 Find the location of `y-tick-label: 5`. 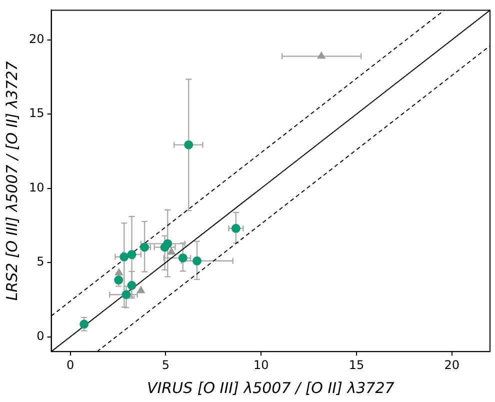

y-tick-label: 5 is located at coordinates (40, 261).